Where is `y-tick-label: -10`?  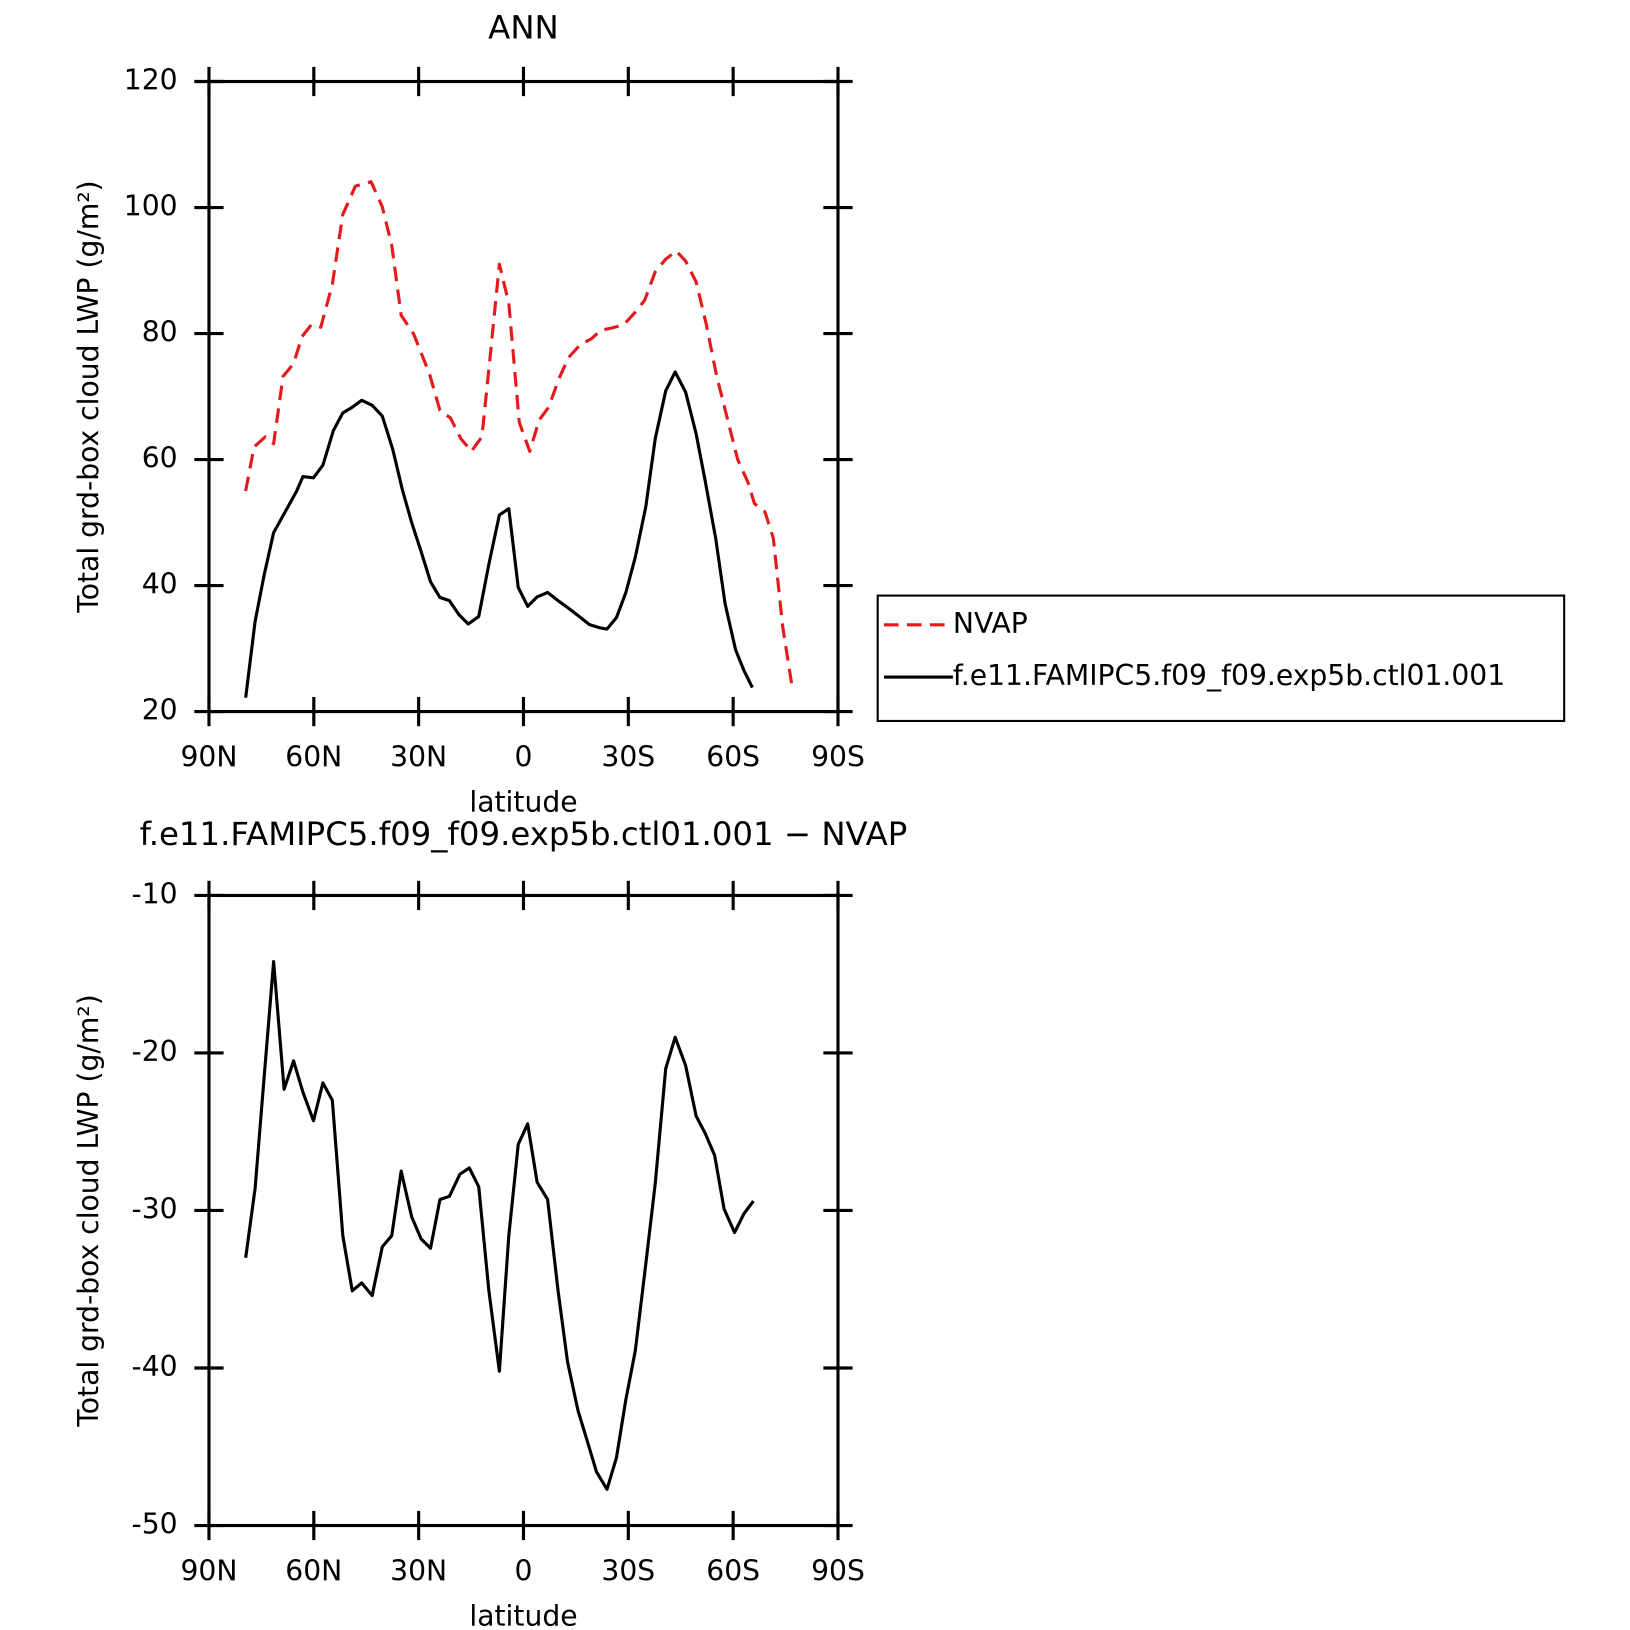
y-tick-label: -10 is located at coordinates (155, 893).